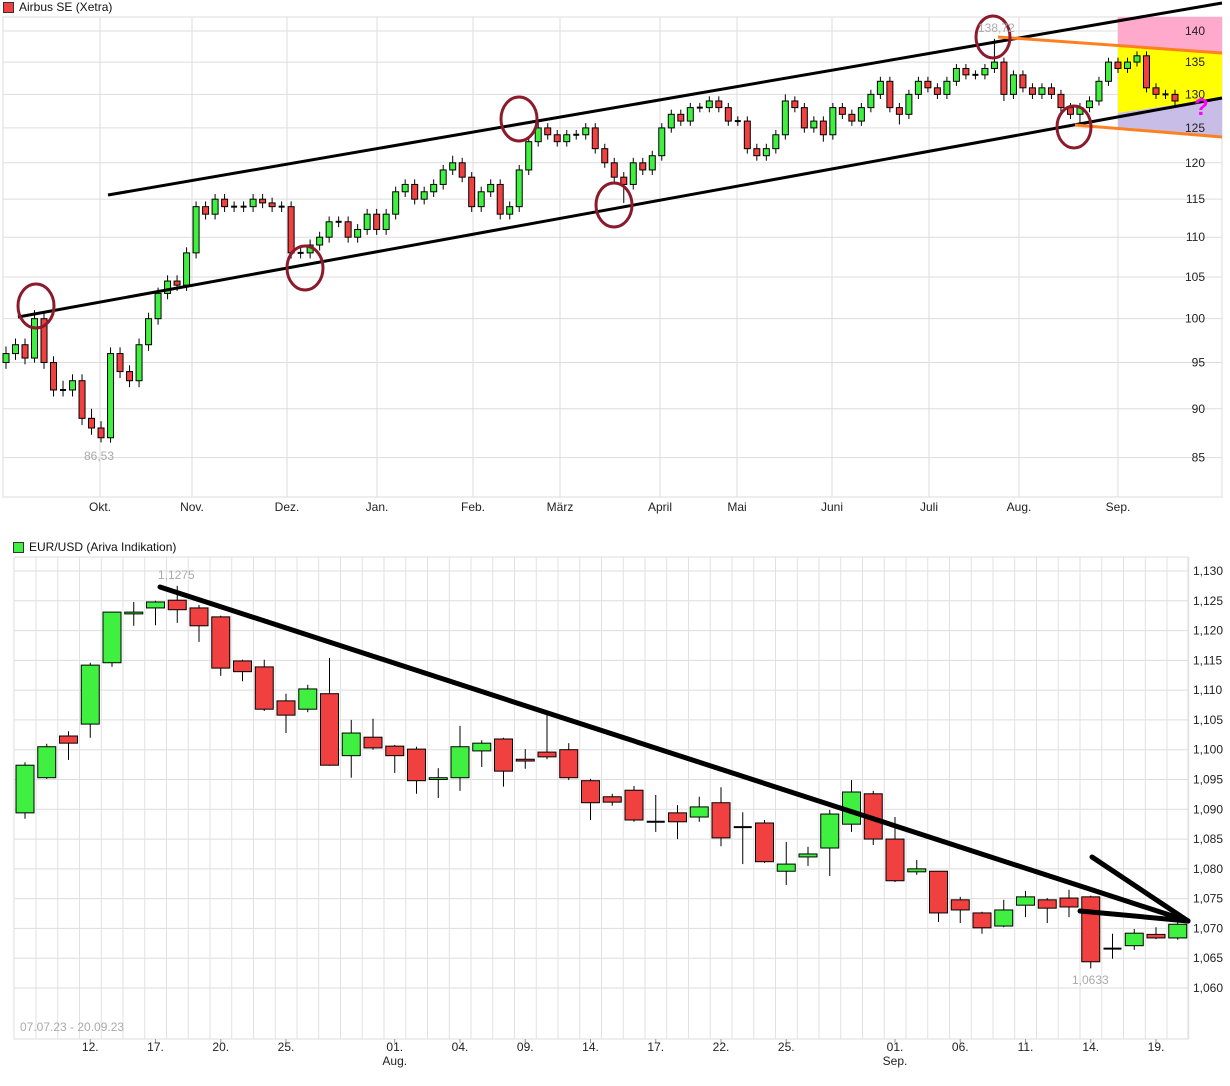 Image resolution: width=1230 pixels, height=1086 pixels. I want to click on date-range-label: 07.07.23 - 20.09.23, so click(72, 1027).